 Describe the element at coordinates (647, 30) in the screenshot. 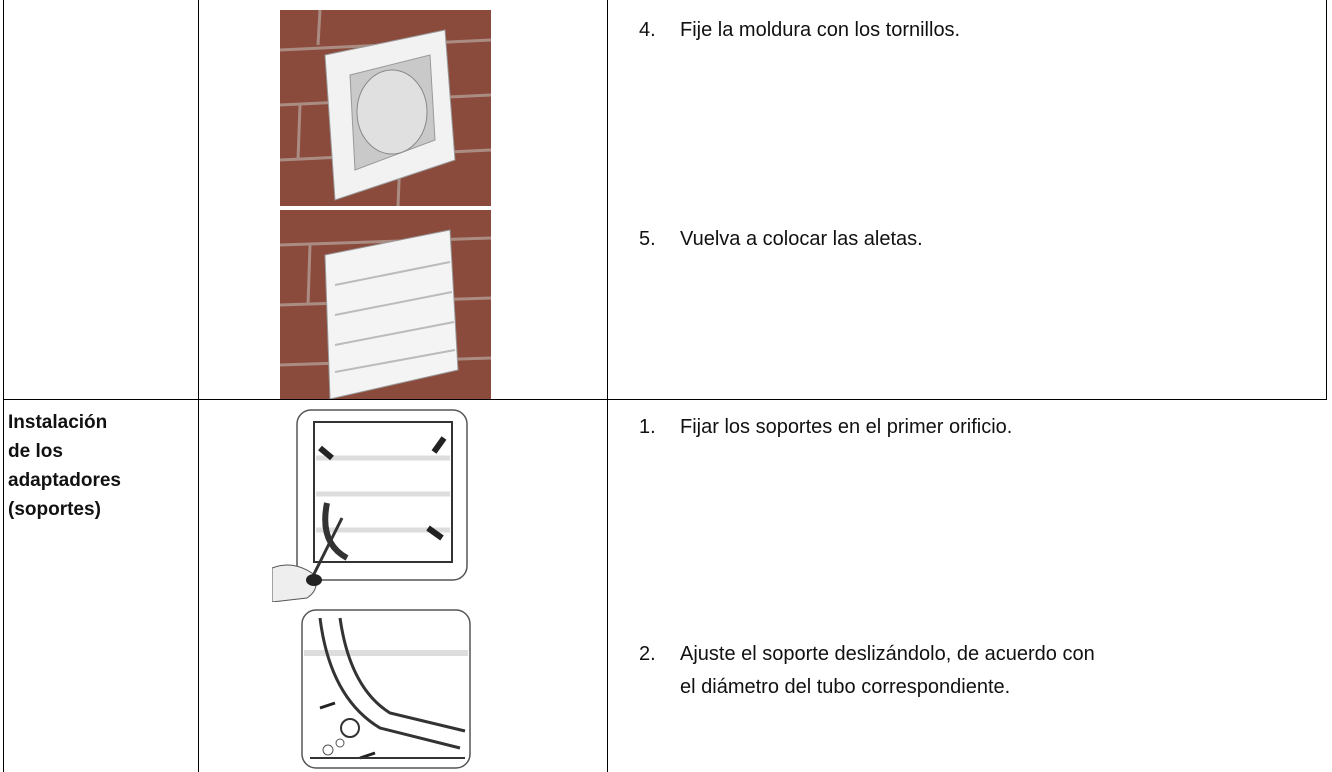

I see `step-number: 4.` at that location.